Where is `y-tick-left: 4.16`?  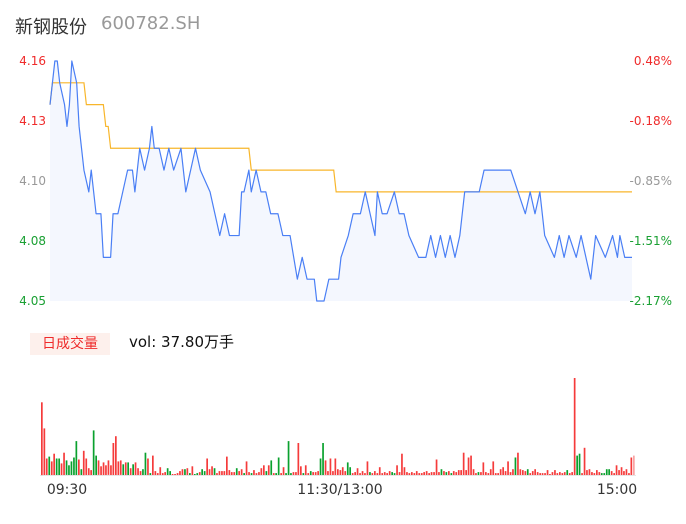 y-tick-left: 4.16 is located at coordinates (32, 61).